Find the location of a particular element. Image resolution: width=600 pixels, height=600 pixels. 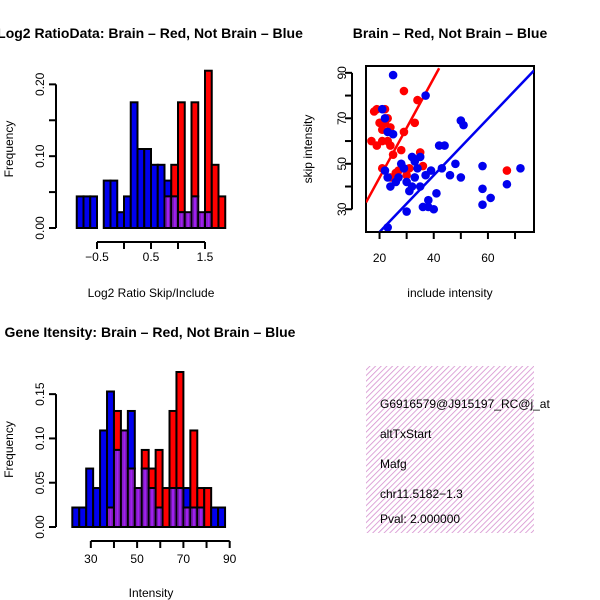

info-gene-name: Mafg is located at coordinates (393, 464).